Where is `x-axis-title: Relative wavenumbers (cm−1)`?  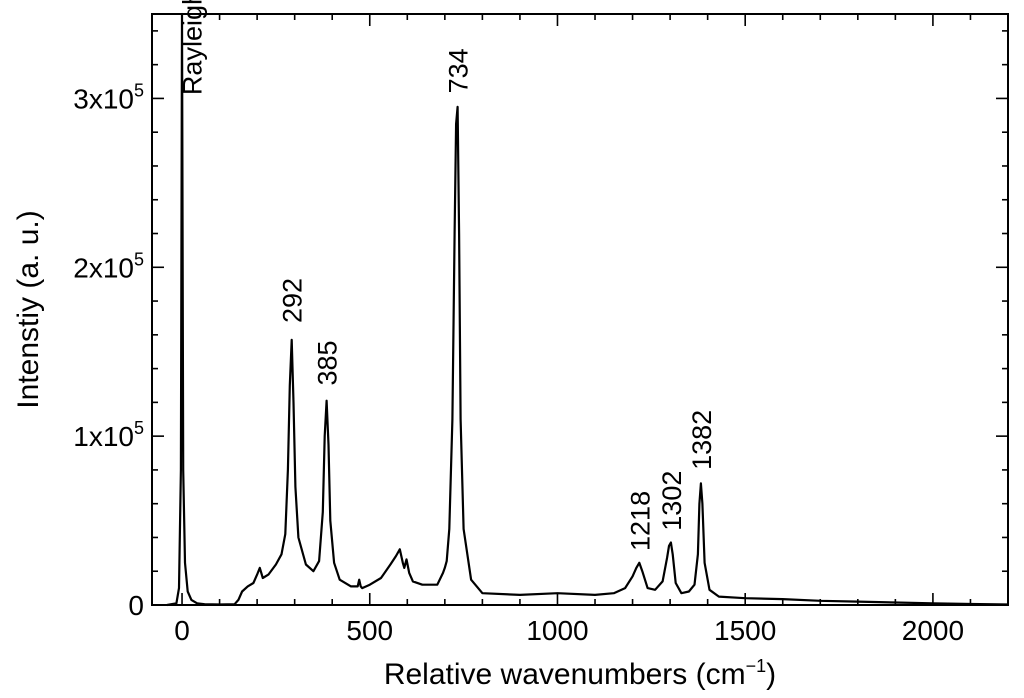
x-axis-title: Relative wavenumbers (cm−1) is located at coordinates (580, 673).